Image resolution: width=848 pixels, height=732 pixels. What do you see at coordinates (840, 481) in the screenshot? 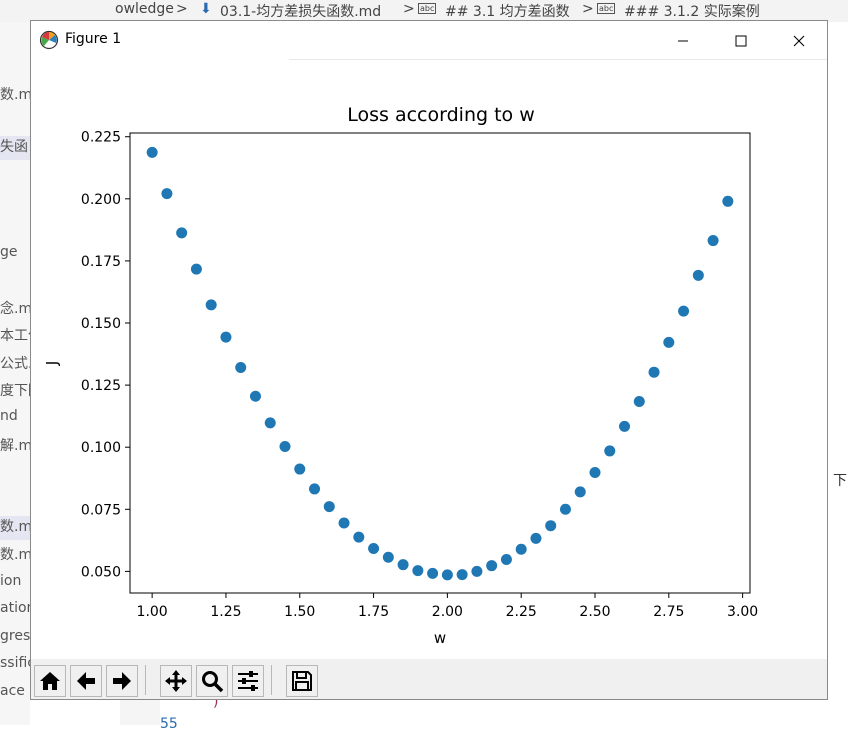
I see `editor-text-fragment: 下` at bounding box center [840, 481].